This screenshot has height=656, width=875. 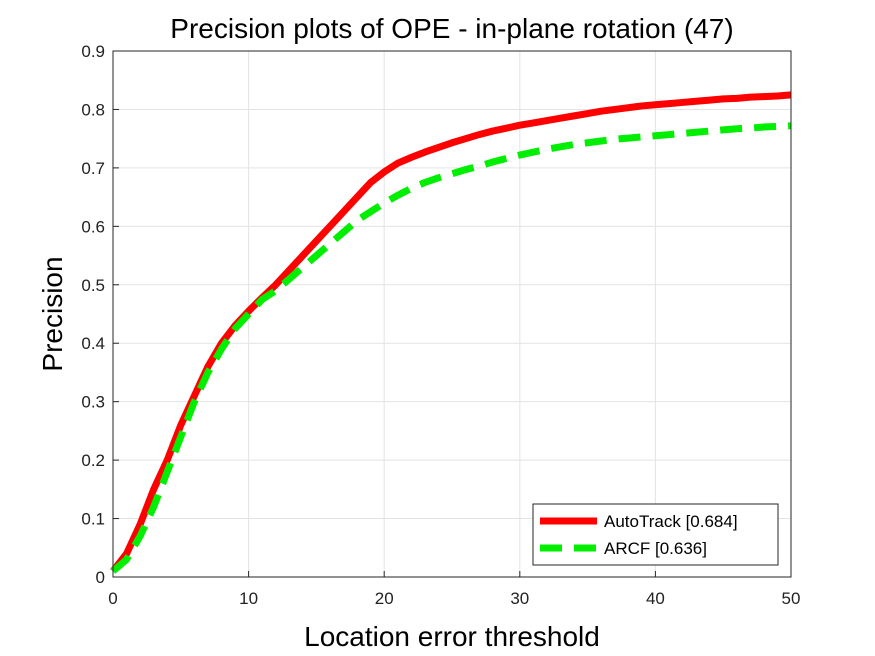 I want to click on y-tick-label: 0.1, so click(x=93, y=519).